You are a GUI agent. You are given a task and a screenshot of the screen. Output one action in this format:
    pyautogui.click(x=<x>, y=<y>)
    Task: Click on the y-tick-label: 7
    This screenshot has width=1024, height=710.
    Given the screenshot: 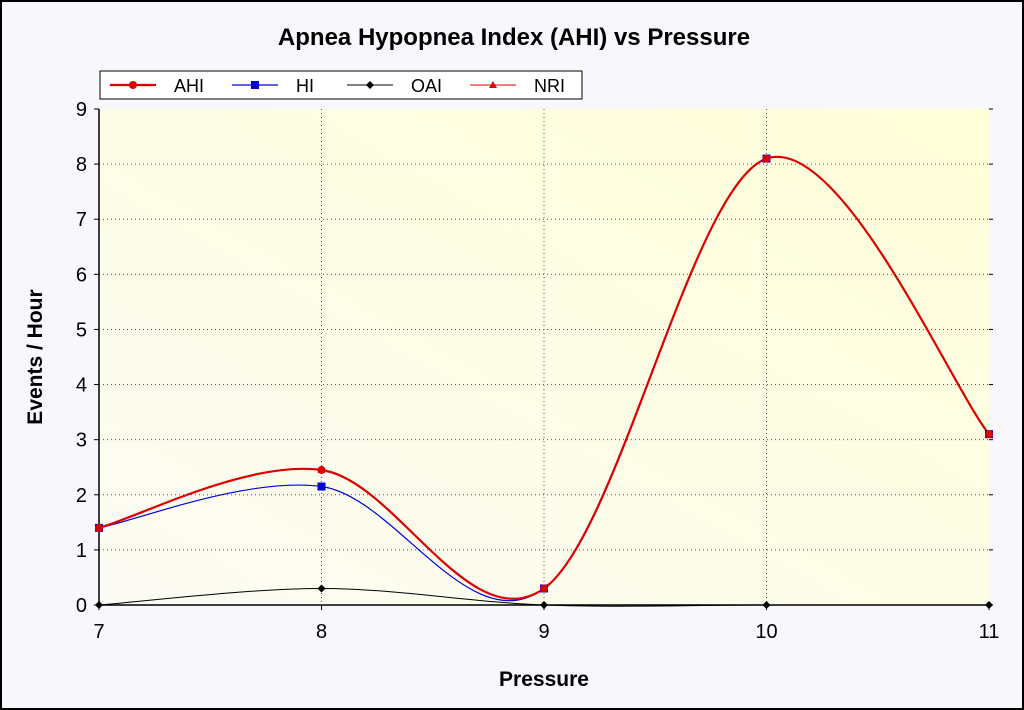 What is the action you would take?
    pyautogui.click(x=81, y=220)
    